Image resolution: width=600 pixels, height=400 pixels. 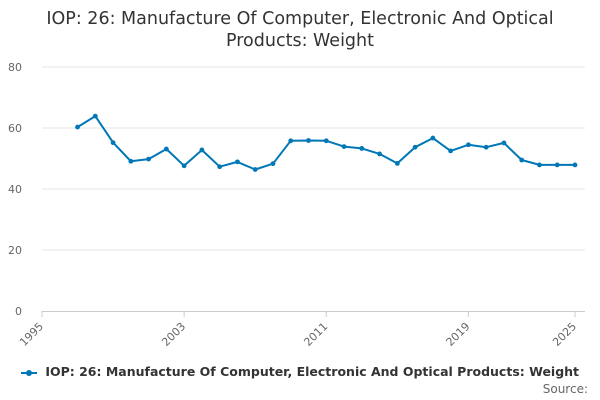 What do you see at coordinates (28, 373) in the screenshot?
I see `legend-line-marker-icon` at bounding box center [28, 373].